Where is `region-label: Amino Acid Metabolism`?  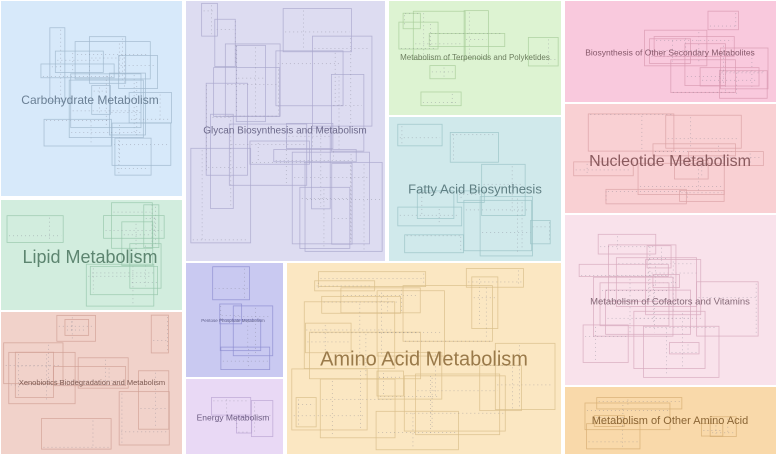 region-label: Amino Acid Metabolism is located at coordinates (424, 359).